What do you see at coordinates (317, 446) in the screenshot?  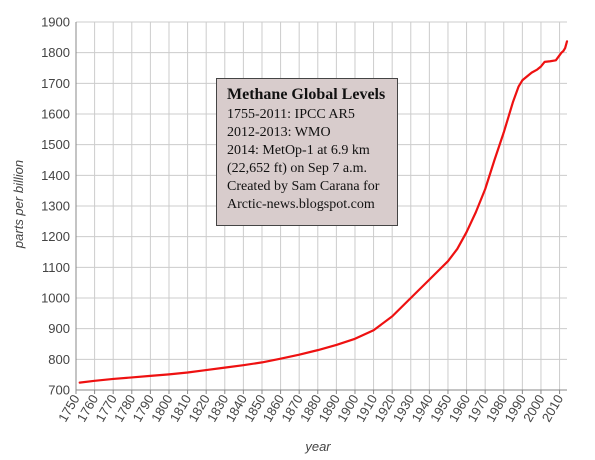 I see `x-axis-title: year` at bounding box center [317, 446].